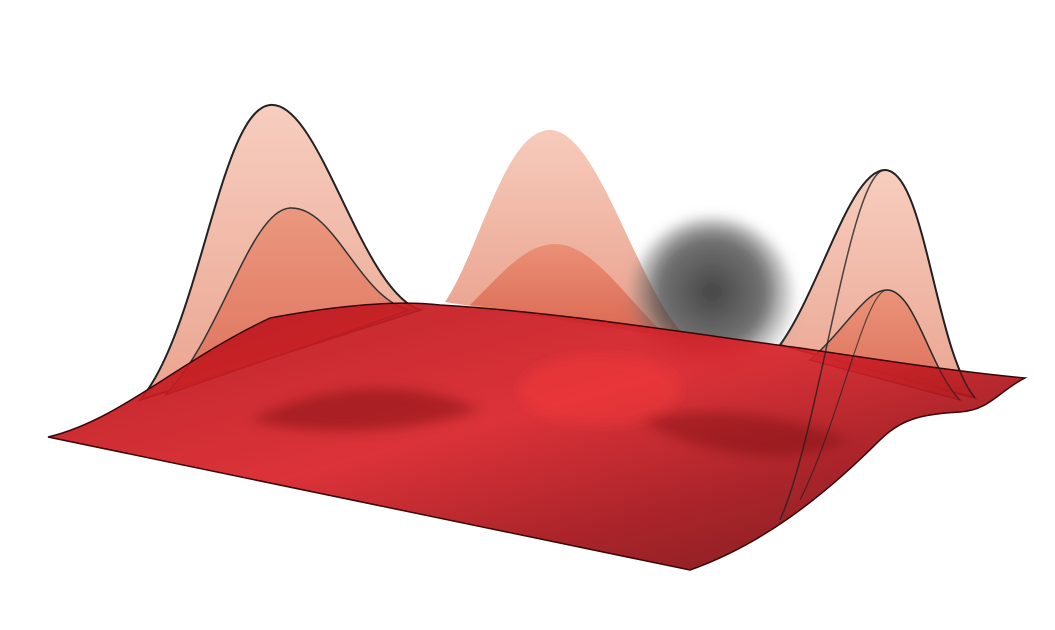 This screenshot has width=1055, height=630. Describe the element at coordinates (565, 287) in the screenshot. I see `middle-inner-peak` at that location.